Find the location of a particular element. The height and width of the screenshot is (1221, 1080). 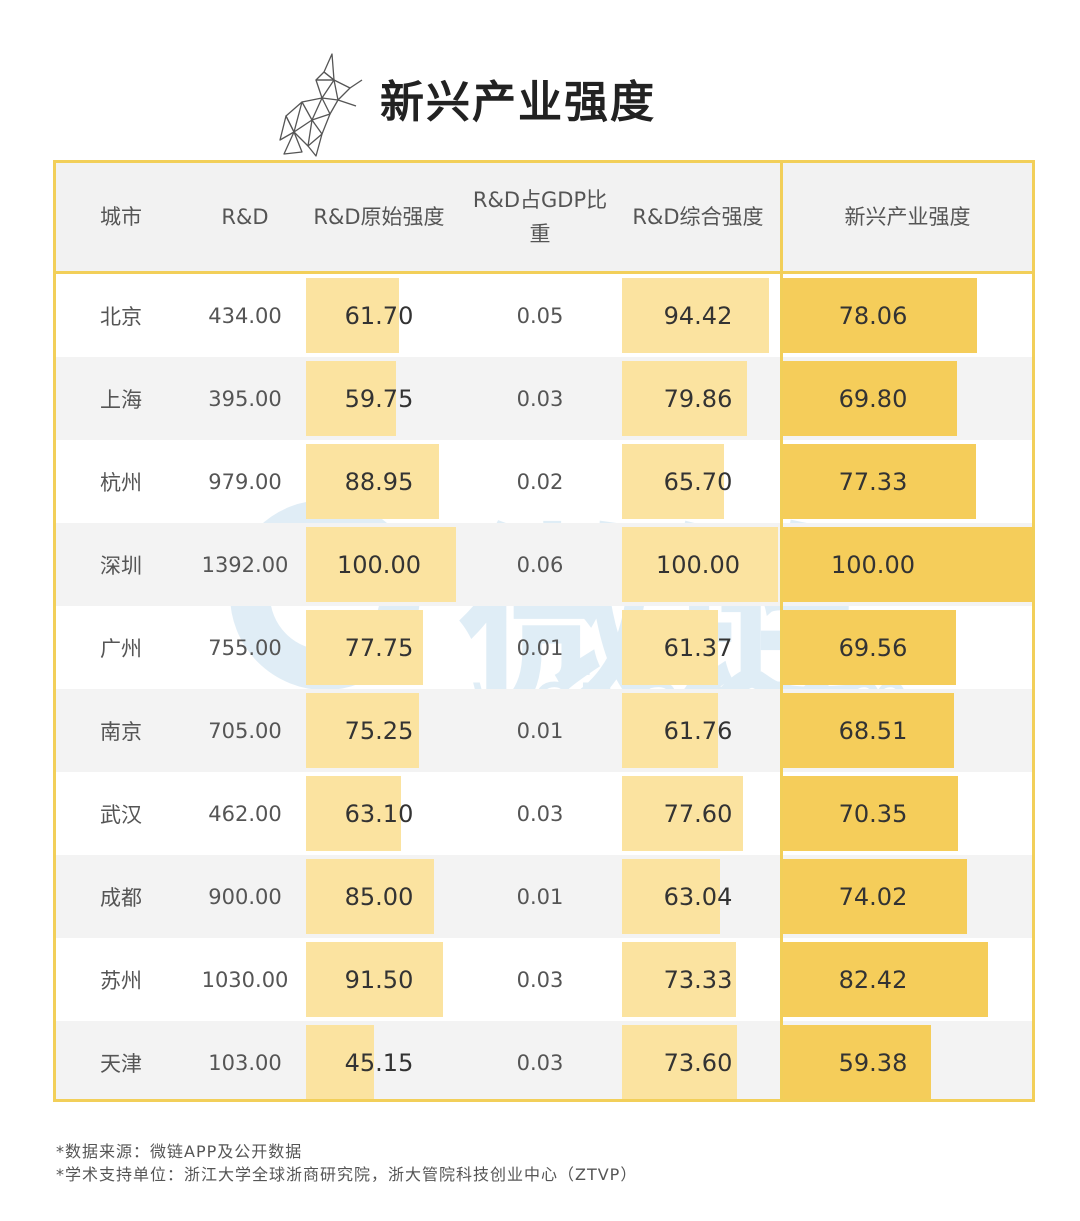

table-row: 杭州 979.00 88.95 0.02 65.70 77.33 is located at coordinates (544, 481).